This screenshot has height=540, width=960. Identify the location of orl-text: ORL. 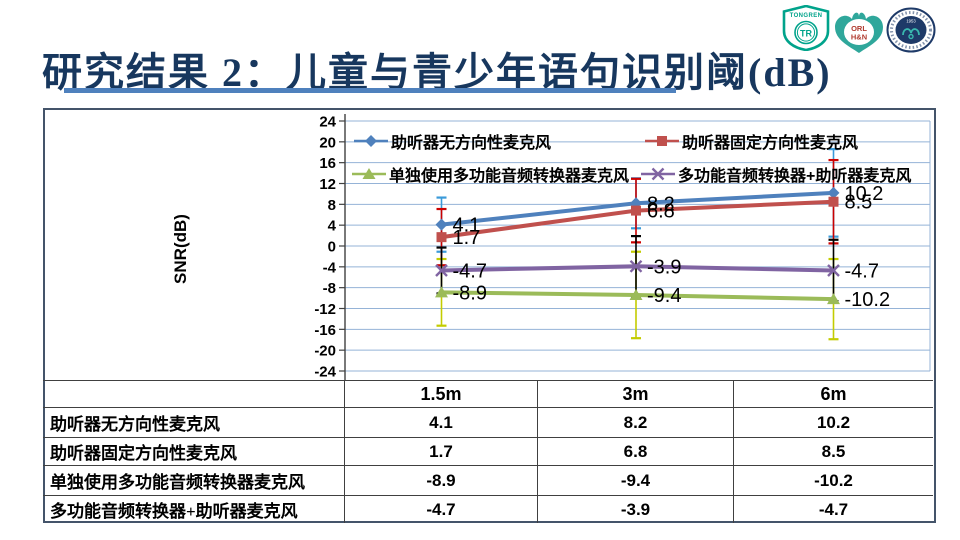
(859, 28).